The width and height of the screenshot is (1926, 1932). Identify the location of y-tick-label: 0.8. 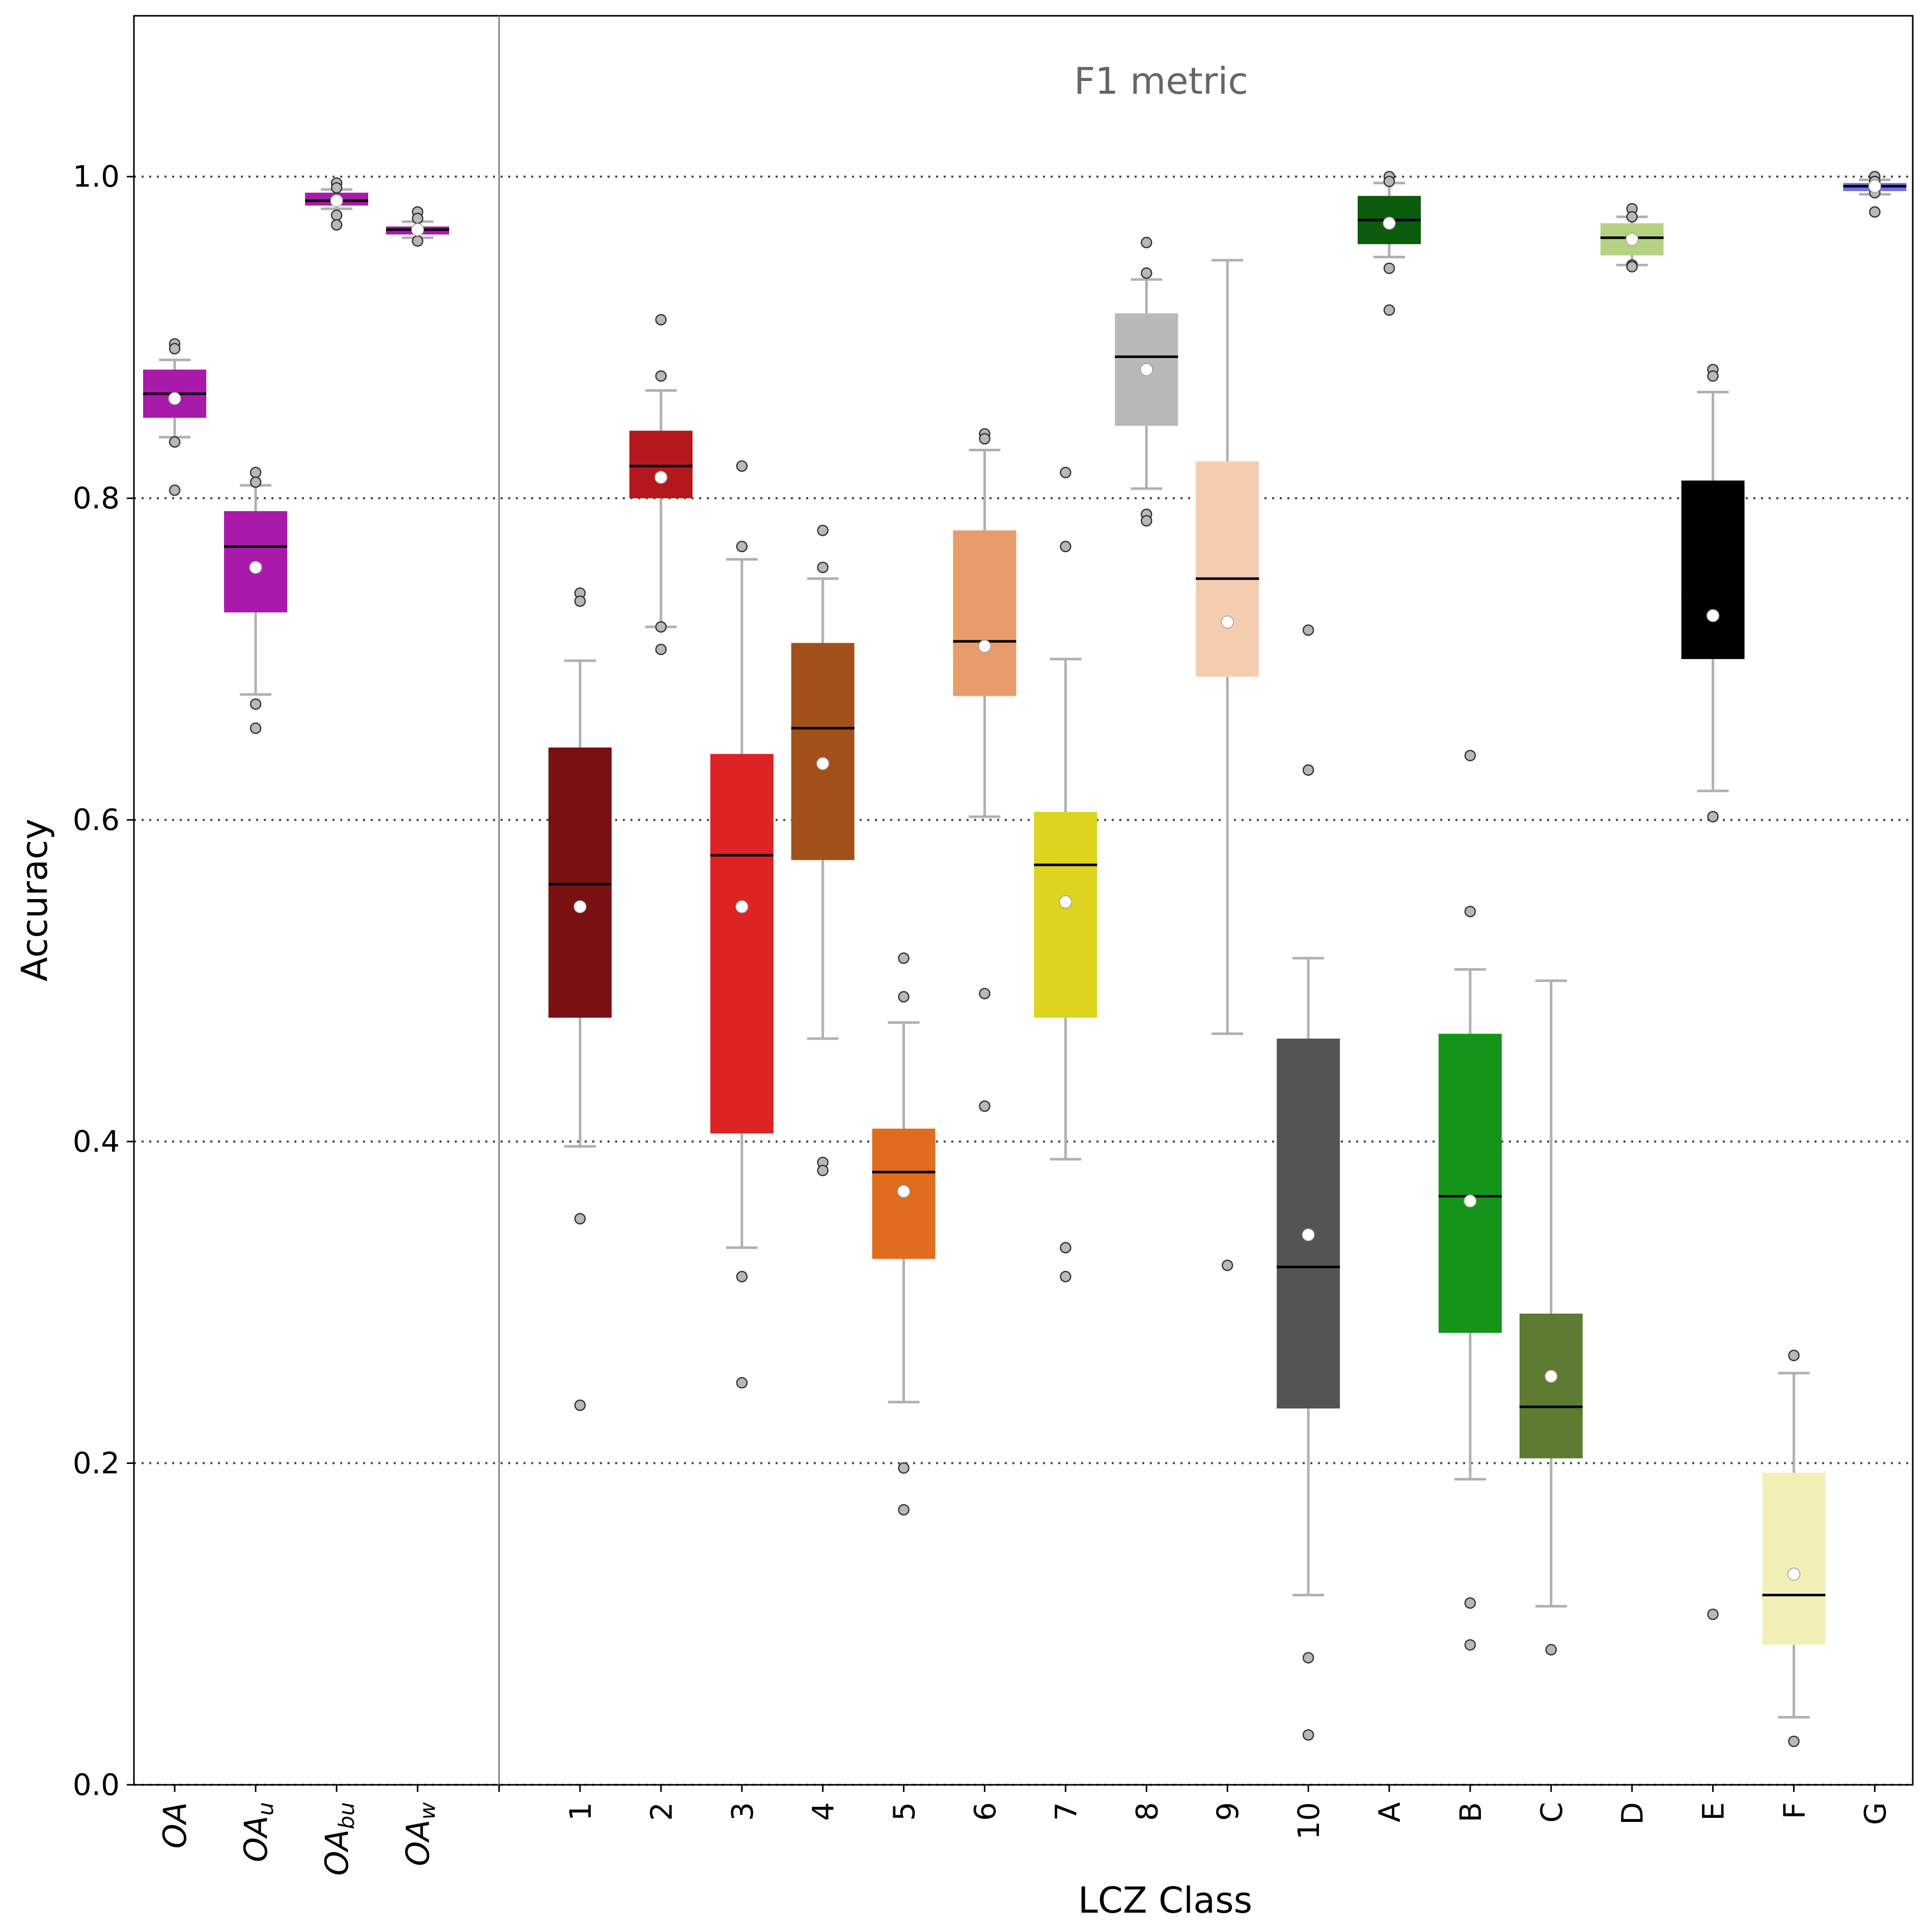
(96, 498).